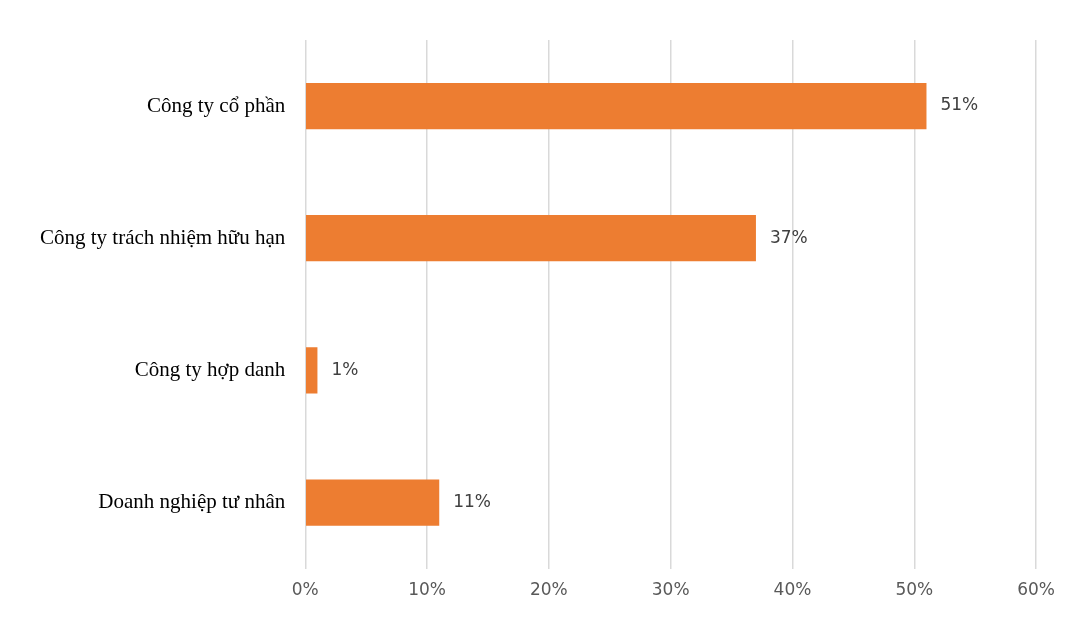 This screenshot has width=1067, height=623. What do you see at coordinates (472, 500) in the screenshot?
I see `data-label: 11%` at bounding box center [472, 500].